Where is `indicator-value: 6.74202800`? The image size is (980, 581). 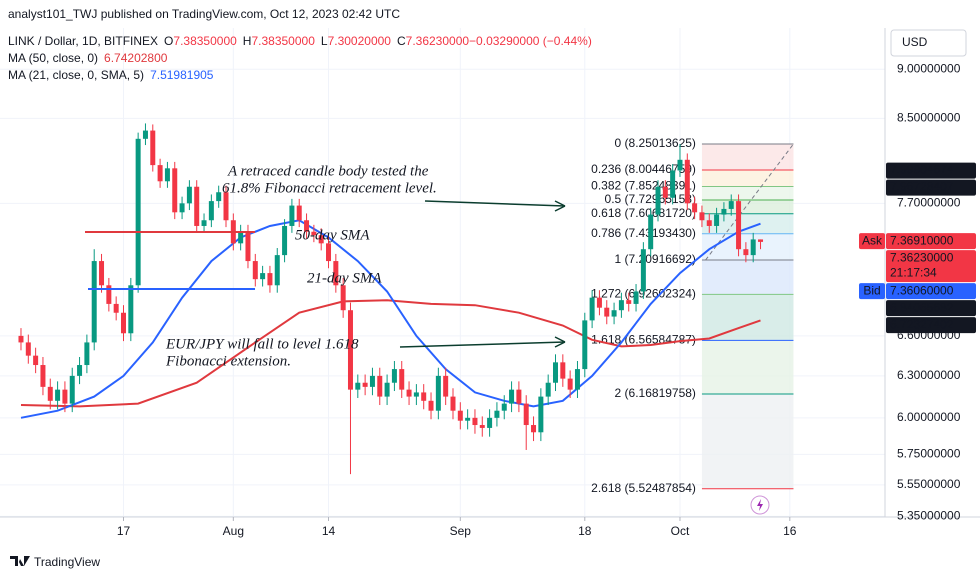
indicator-value: 6.74202800 is located at coordinates (136, 58).